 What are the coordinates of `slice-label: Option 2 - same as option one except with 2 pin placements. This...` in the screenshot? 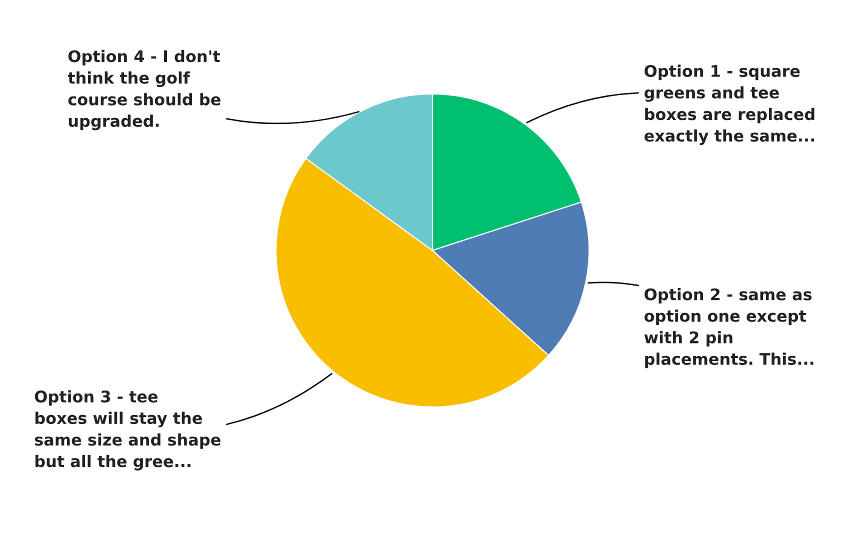 It's located at (729, 328).